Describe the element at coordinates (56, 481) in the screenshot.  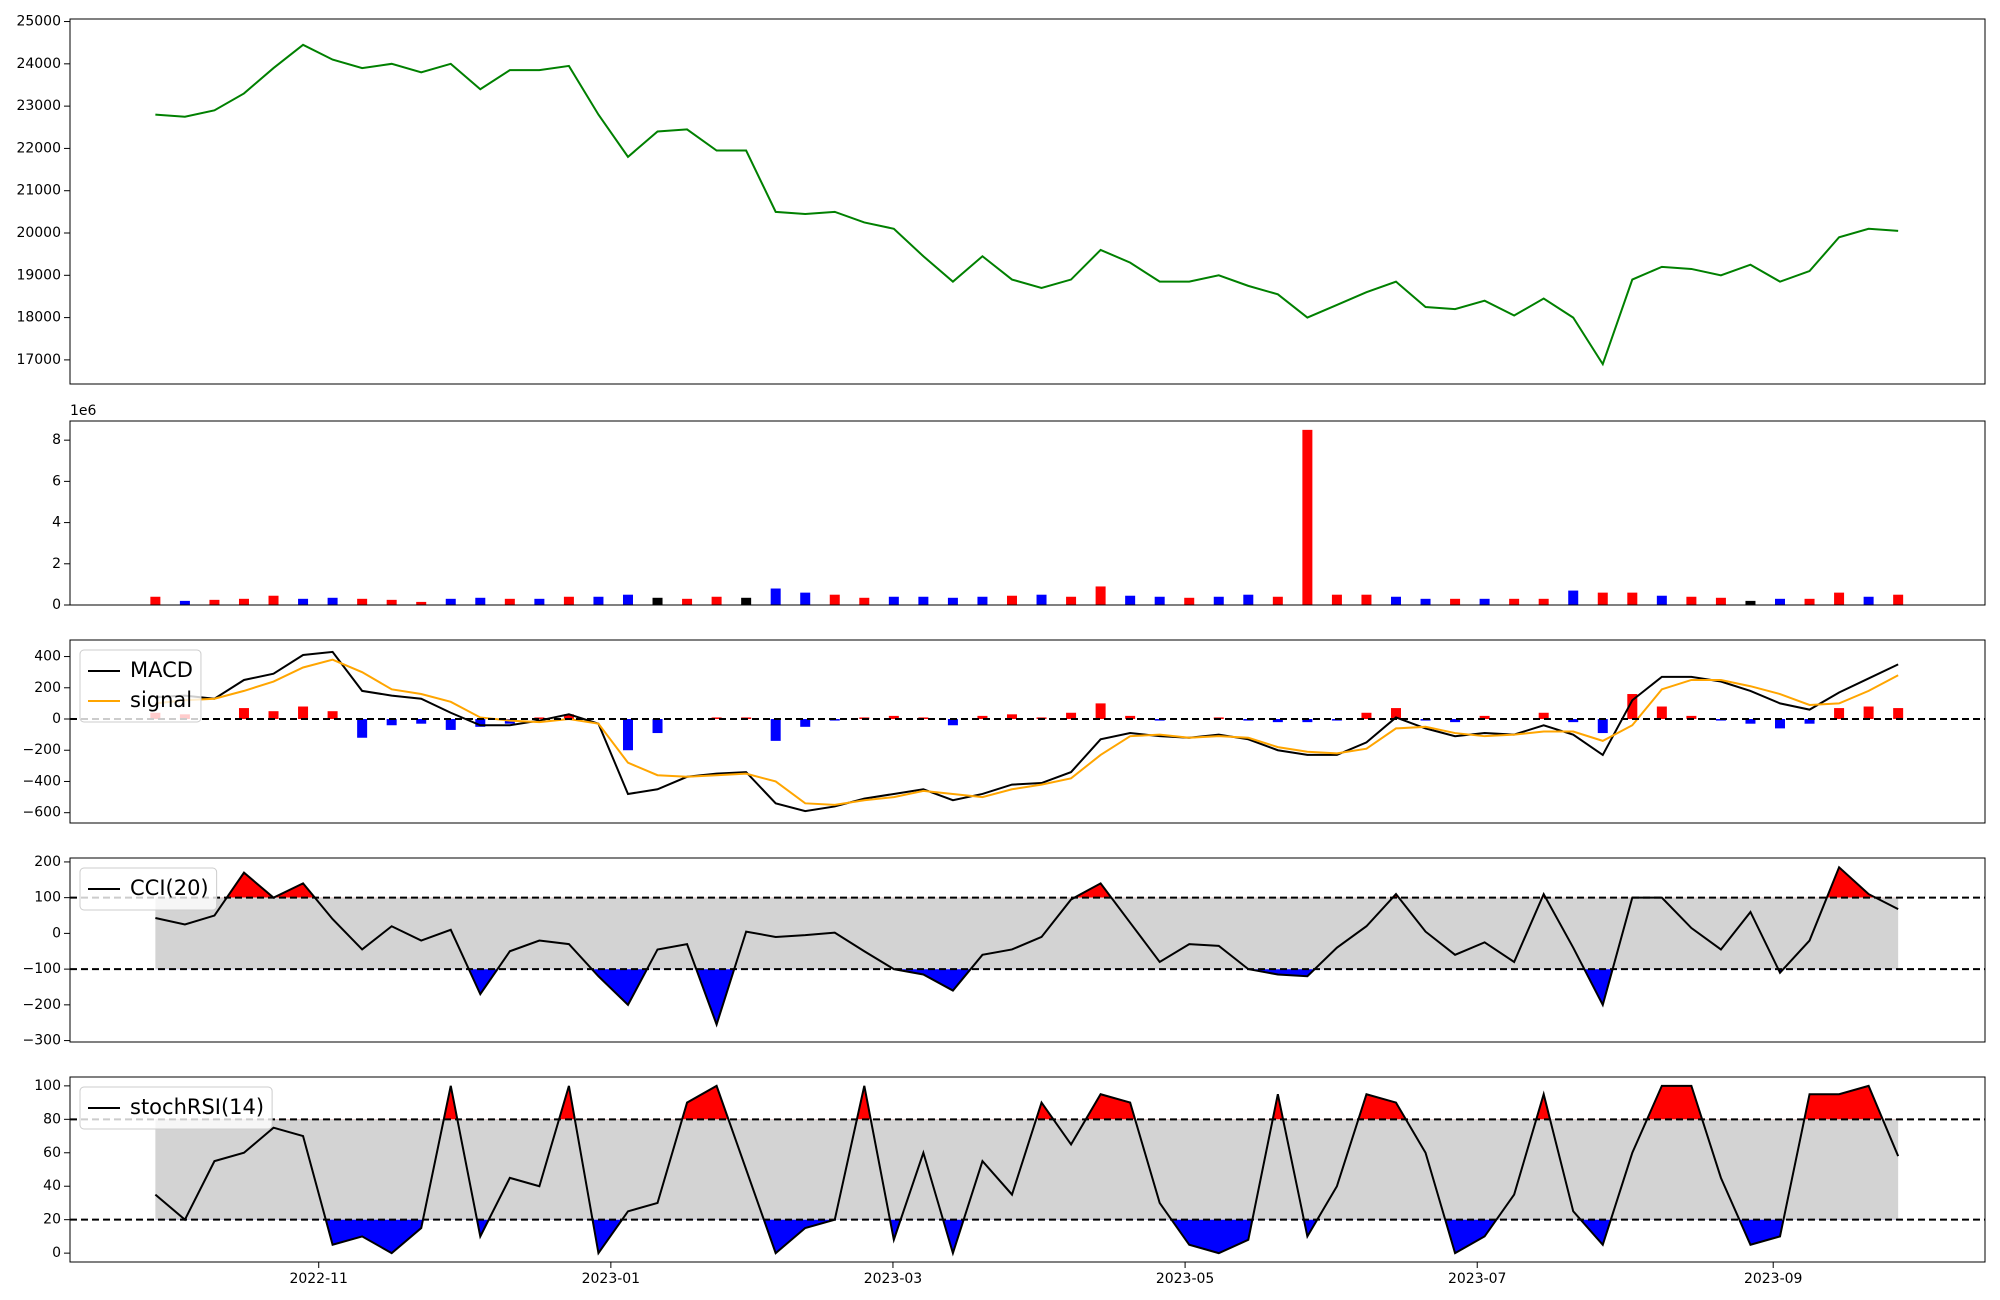
I see `y-tick-label: 6` at that location.